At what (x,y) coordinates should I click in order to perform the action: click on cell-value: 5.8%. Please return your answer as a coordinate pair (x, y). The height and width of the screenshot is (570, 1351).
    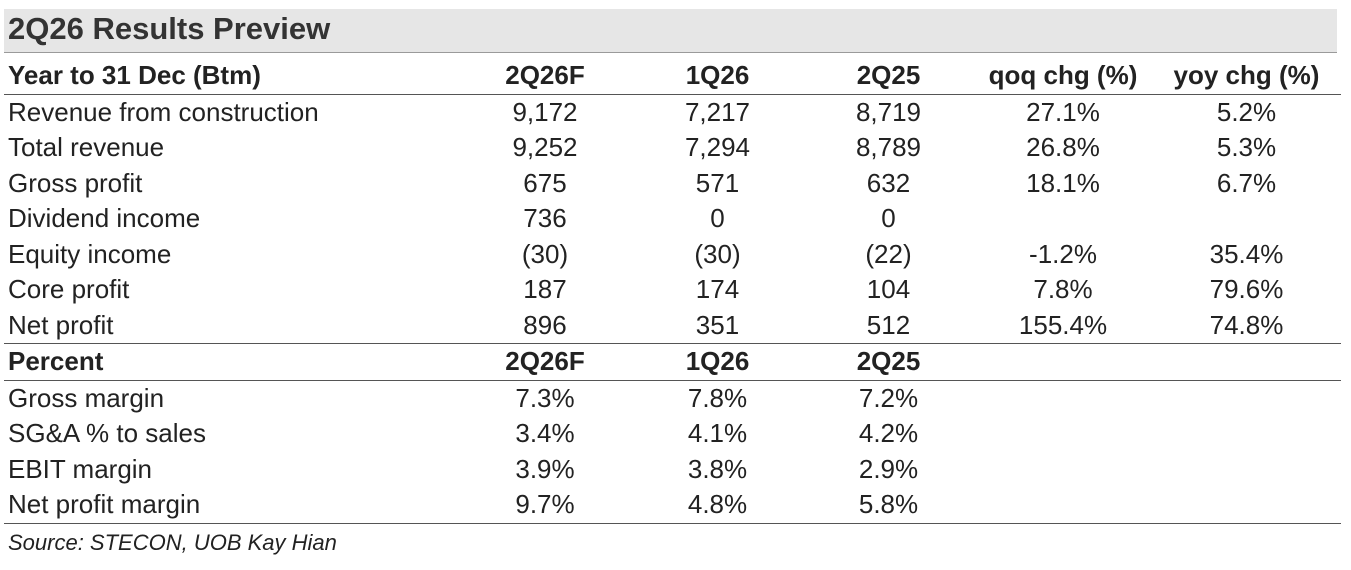
    Looking at the image, I should click on (888, 505).